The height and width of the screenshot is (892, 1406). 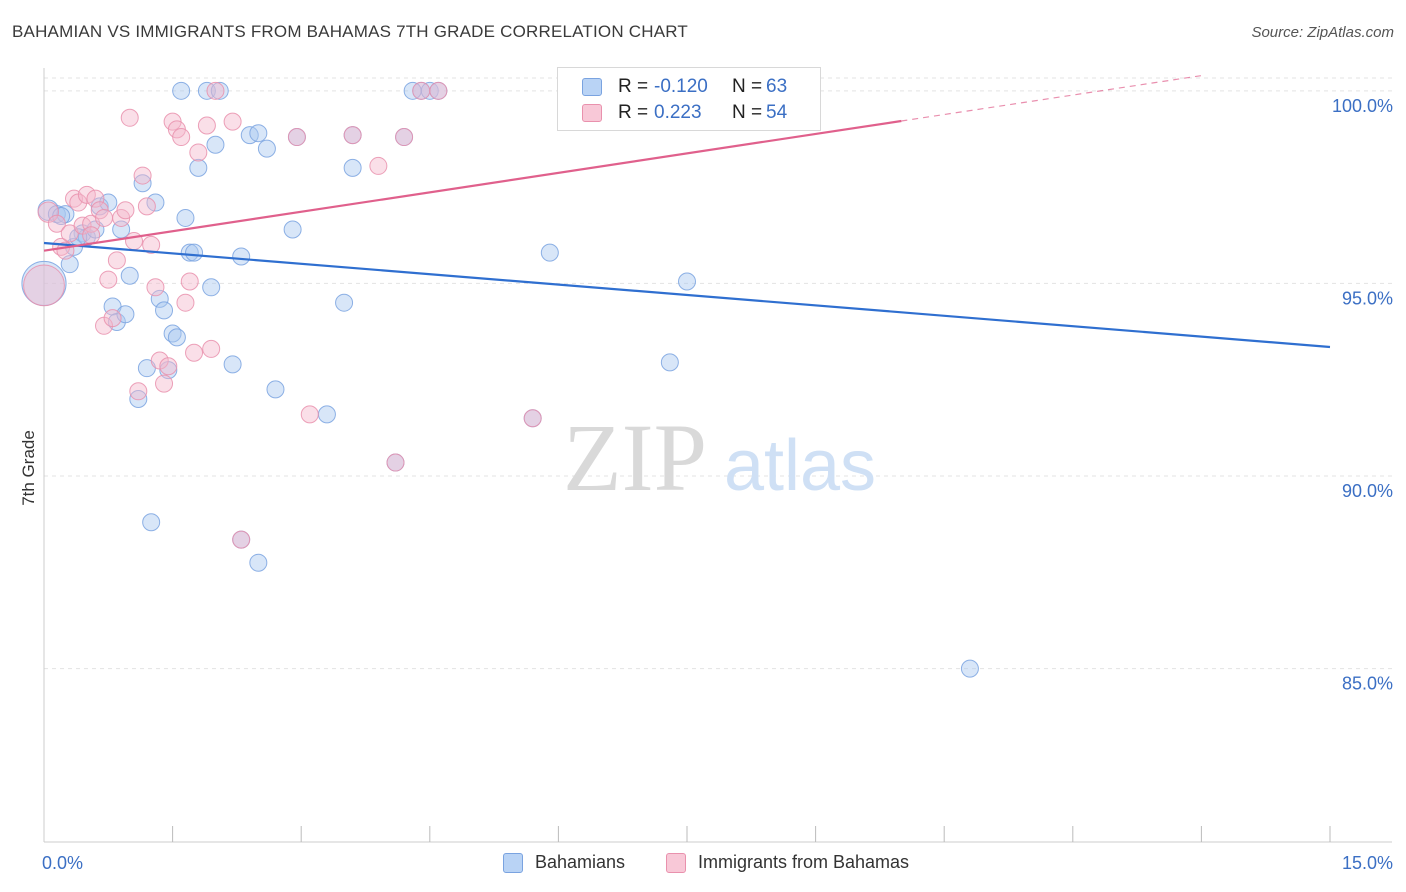 What do you see at coordinates (62, 863) in the screenshot?
I see `x-tick-label: 0.0%` at bounding box center [62, 863].